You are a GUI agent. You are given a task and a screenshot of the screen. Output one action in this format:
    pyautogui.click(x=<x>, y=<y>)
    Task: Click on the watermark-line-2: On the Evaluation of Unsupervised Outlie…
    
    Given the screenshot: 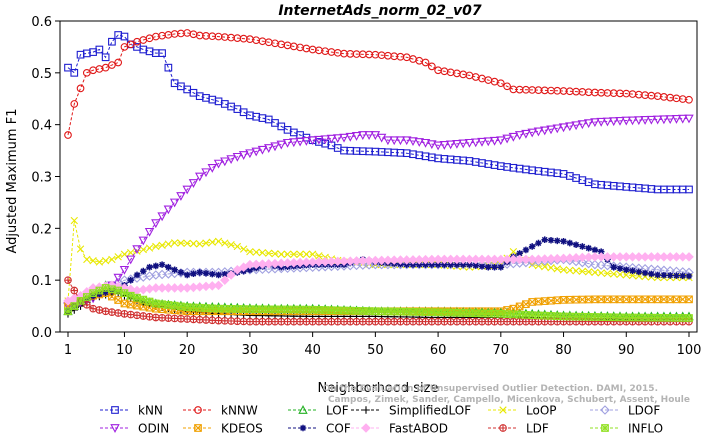 What is the action you would take?
    pyautogui.click(x=490, y=389)
    